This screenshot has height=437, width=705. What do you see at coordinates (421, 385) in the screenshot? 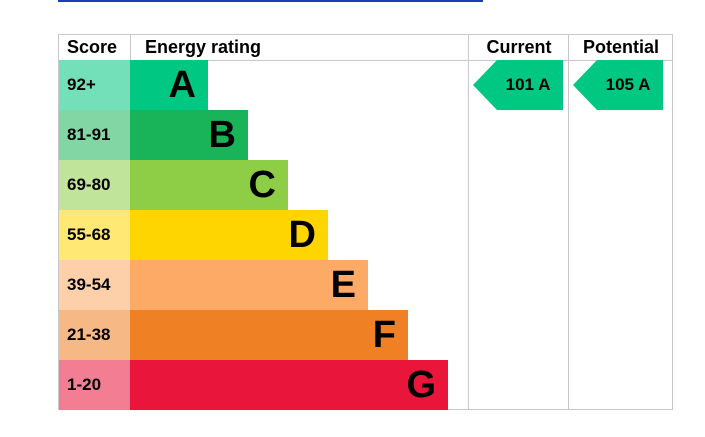
I see `band-letter-g: G` at bounding box center [421, 385].